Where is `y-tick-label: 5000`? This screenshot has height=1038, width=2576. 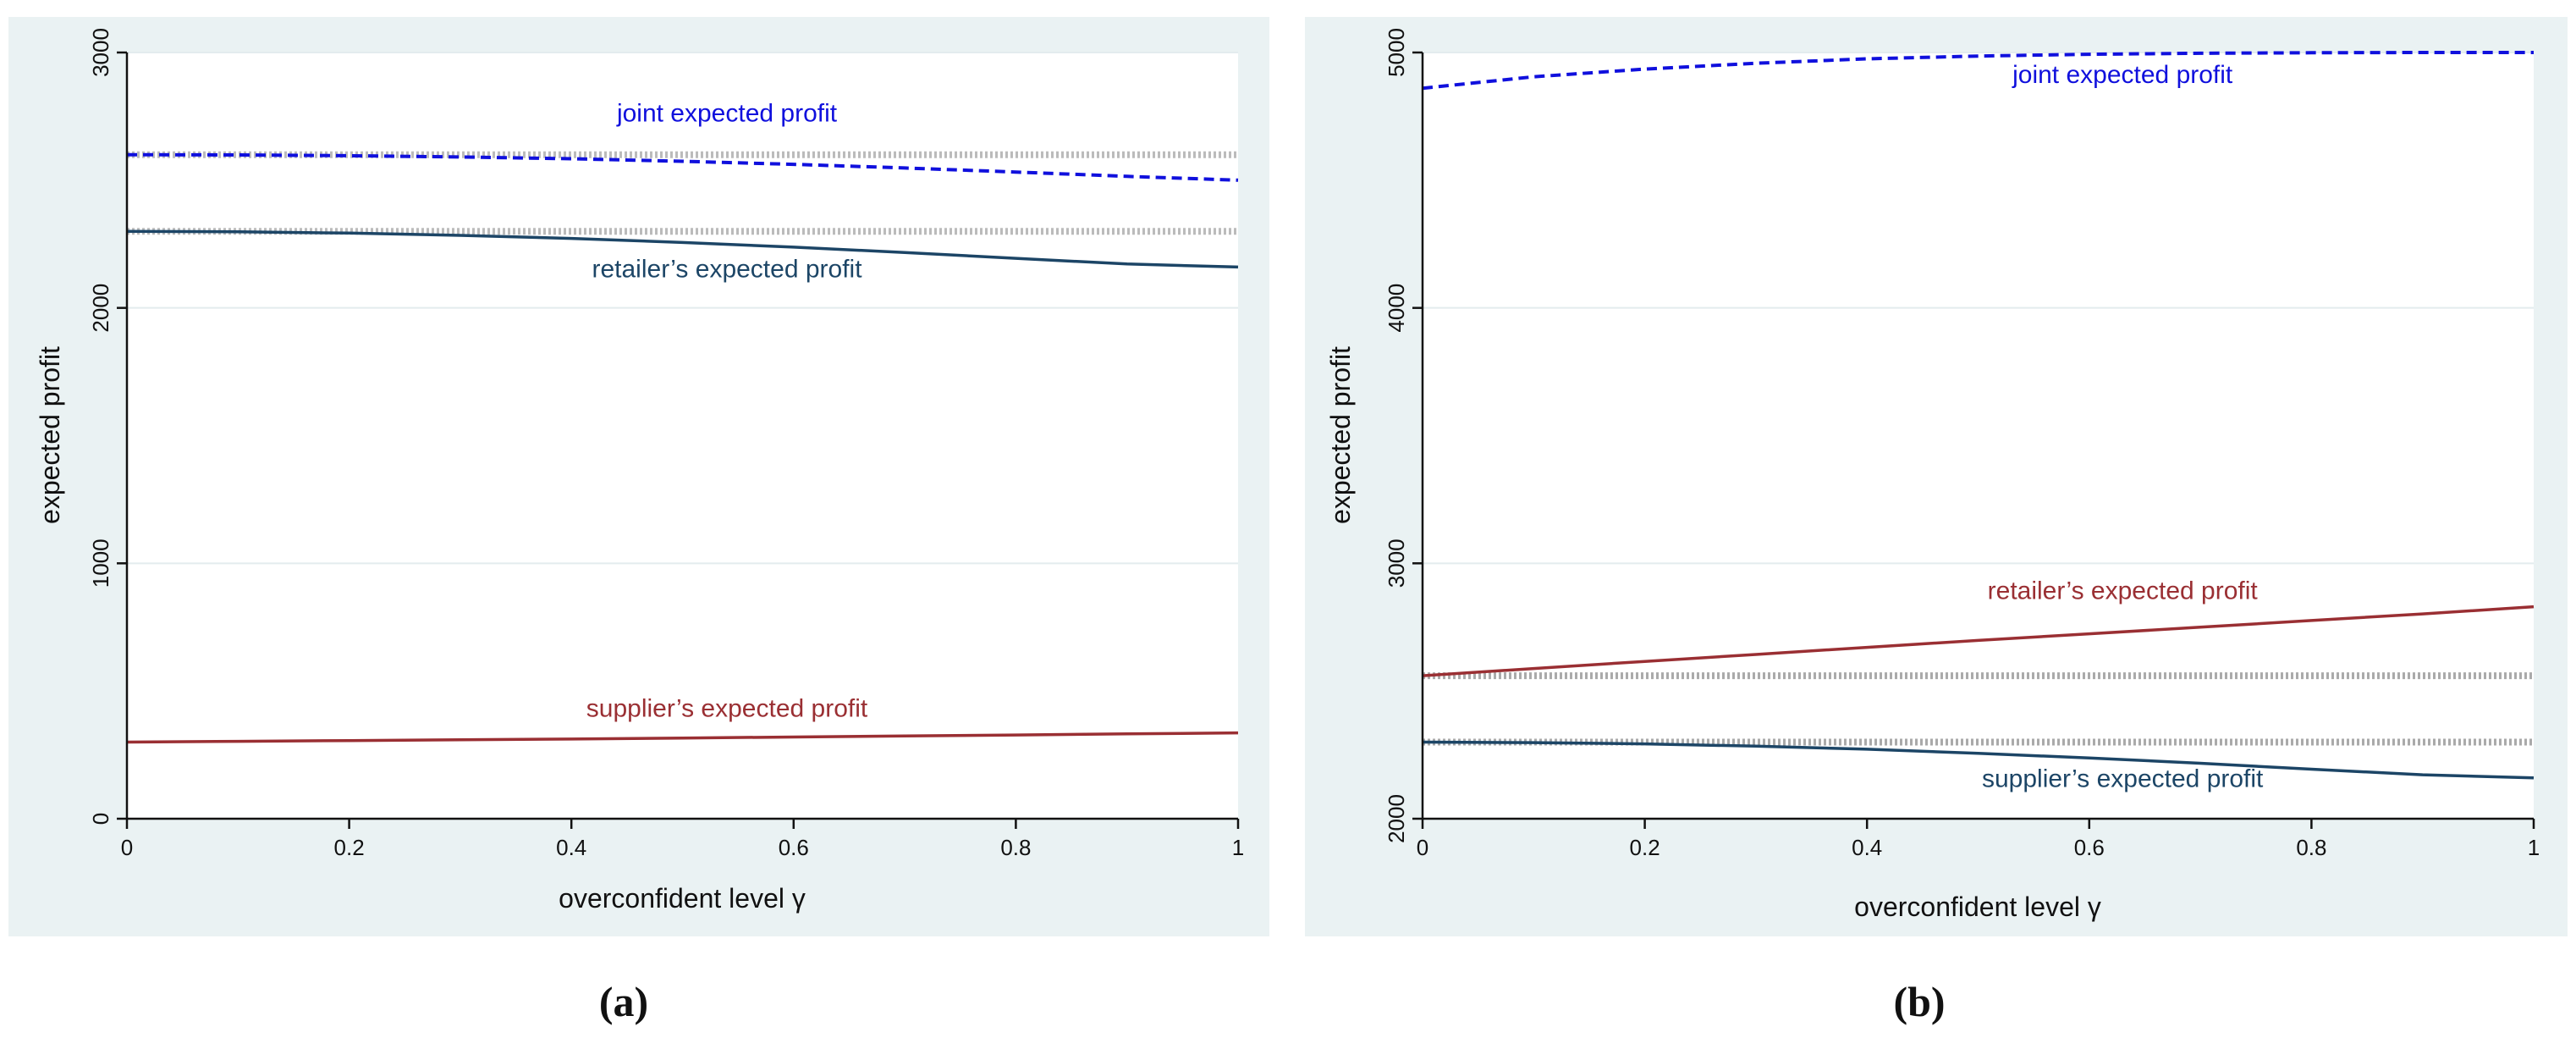
y-tick-label: 5000 is located at coordinates (1396, 53).